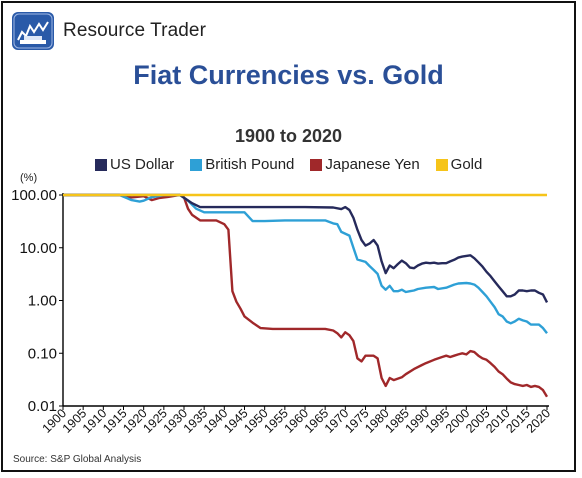  I want to click on legend-swatch-gold, so click(441, 164).